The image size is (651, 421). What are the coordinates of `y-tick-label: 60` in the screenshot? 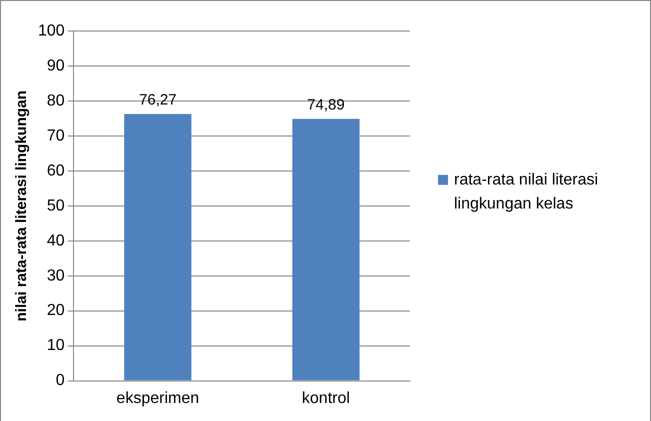 It's located at (55, 171).